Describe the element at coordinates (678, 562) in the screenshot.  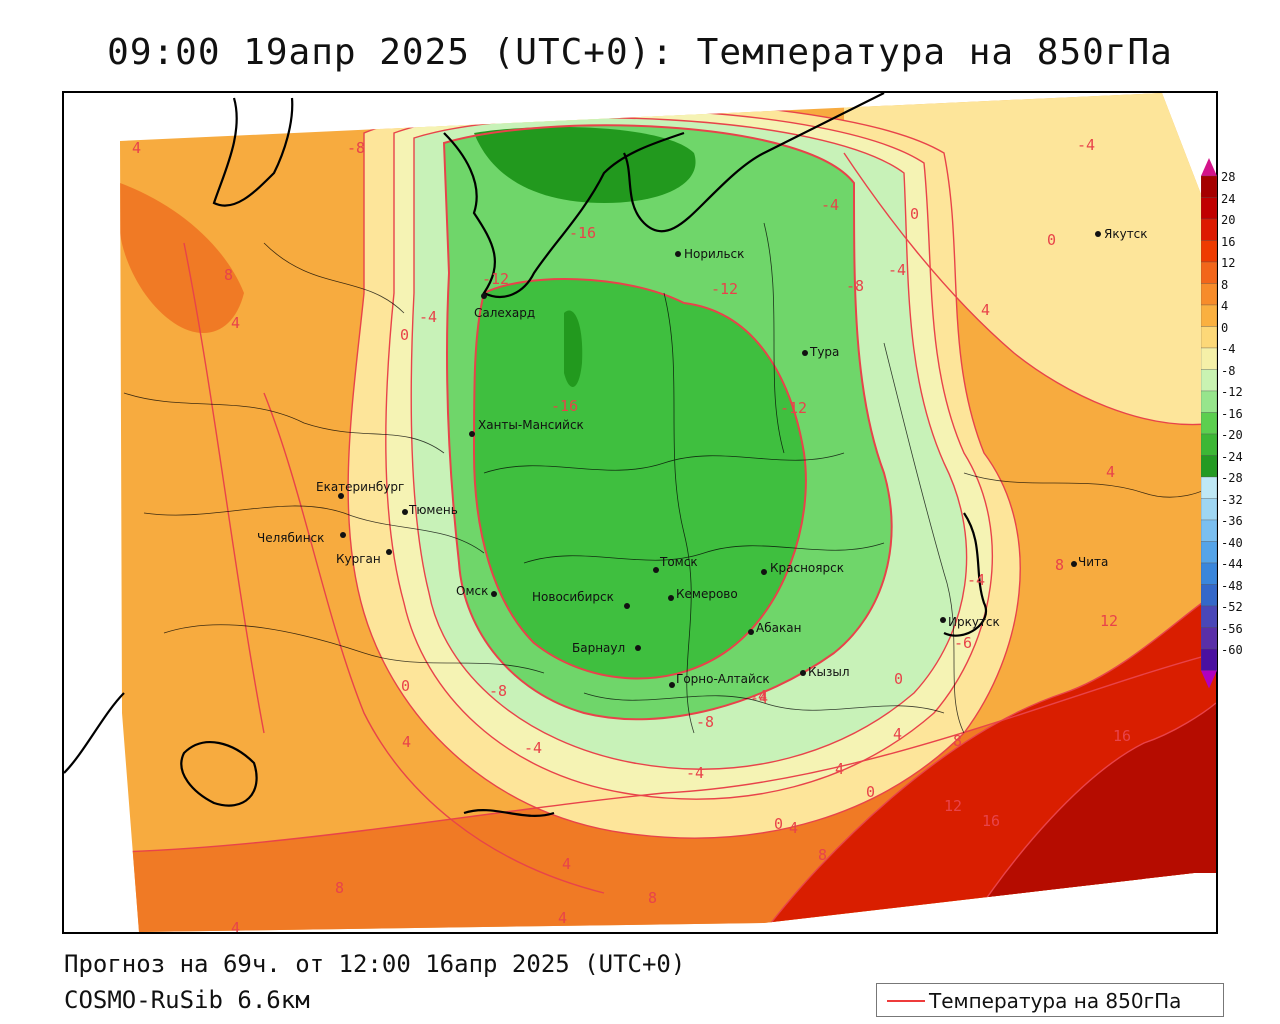
I see `city-label: Томск` at that location.